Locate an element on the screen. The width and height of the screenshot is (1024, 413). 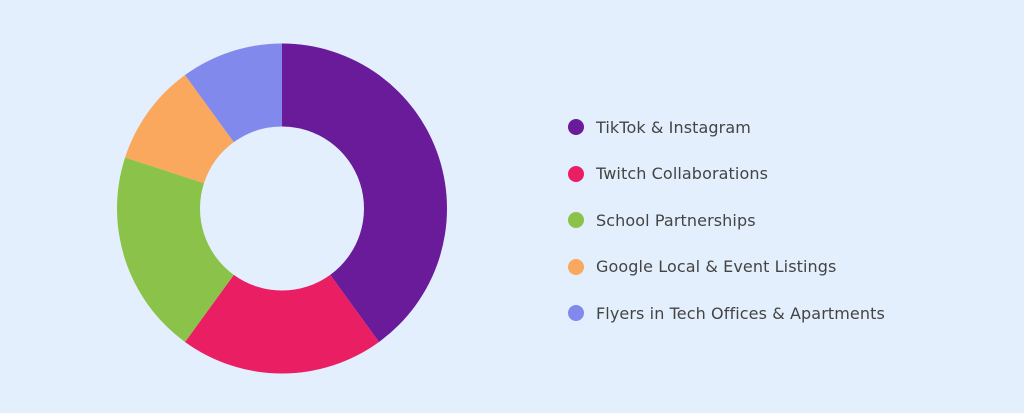
legend-label: Flyers in Tech Offices & Apartments is located at coordinates (740, 313).